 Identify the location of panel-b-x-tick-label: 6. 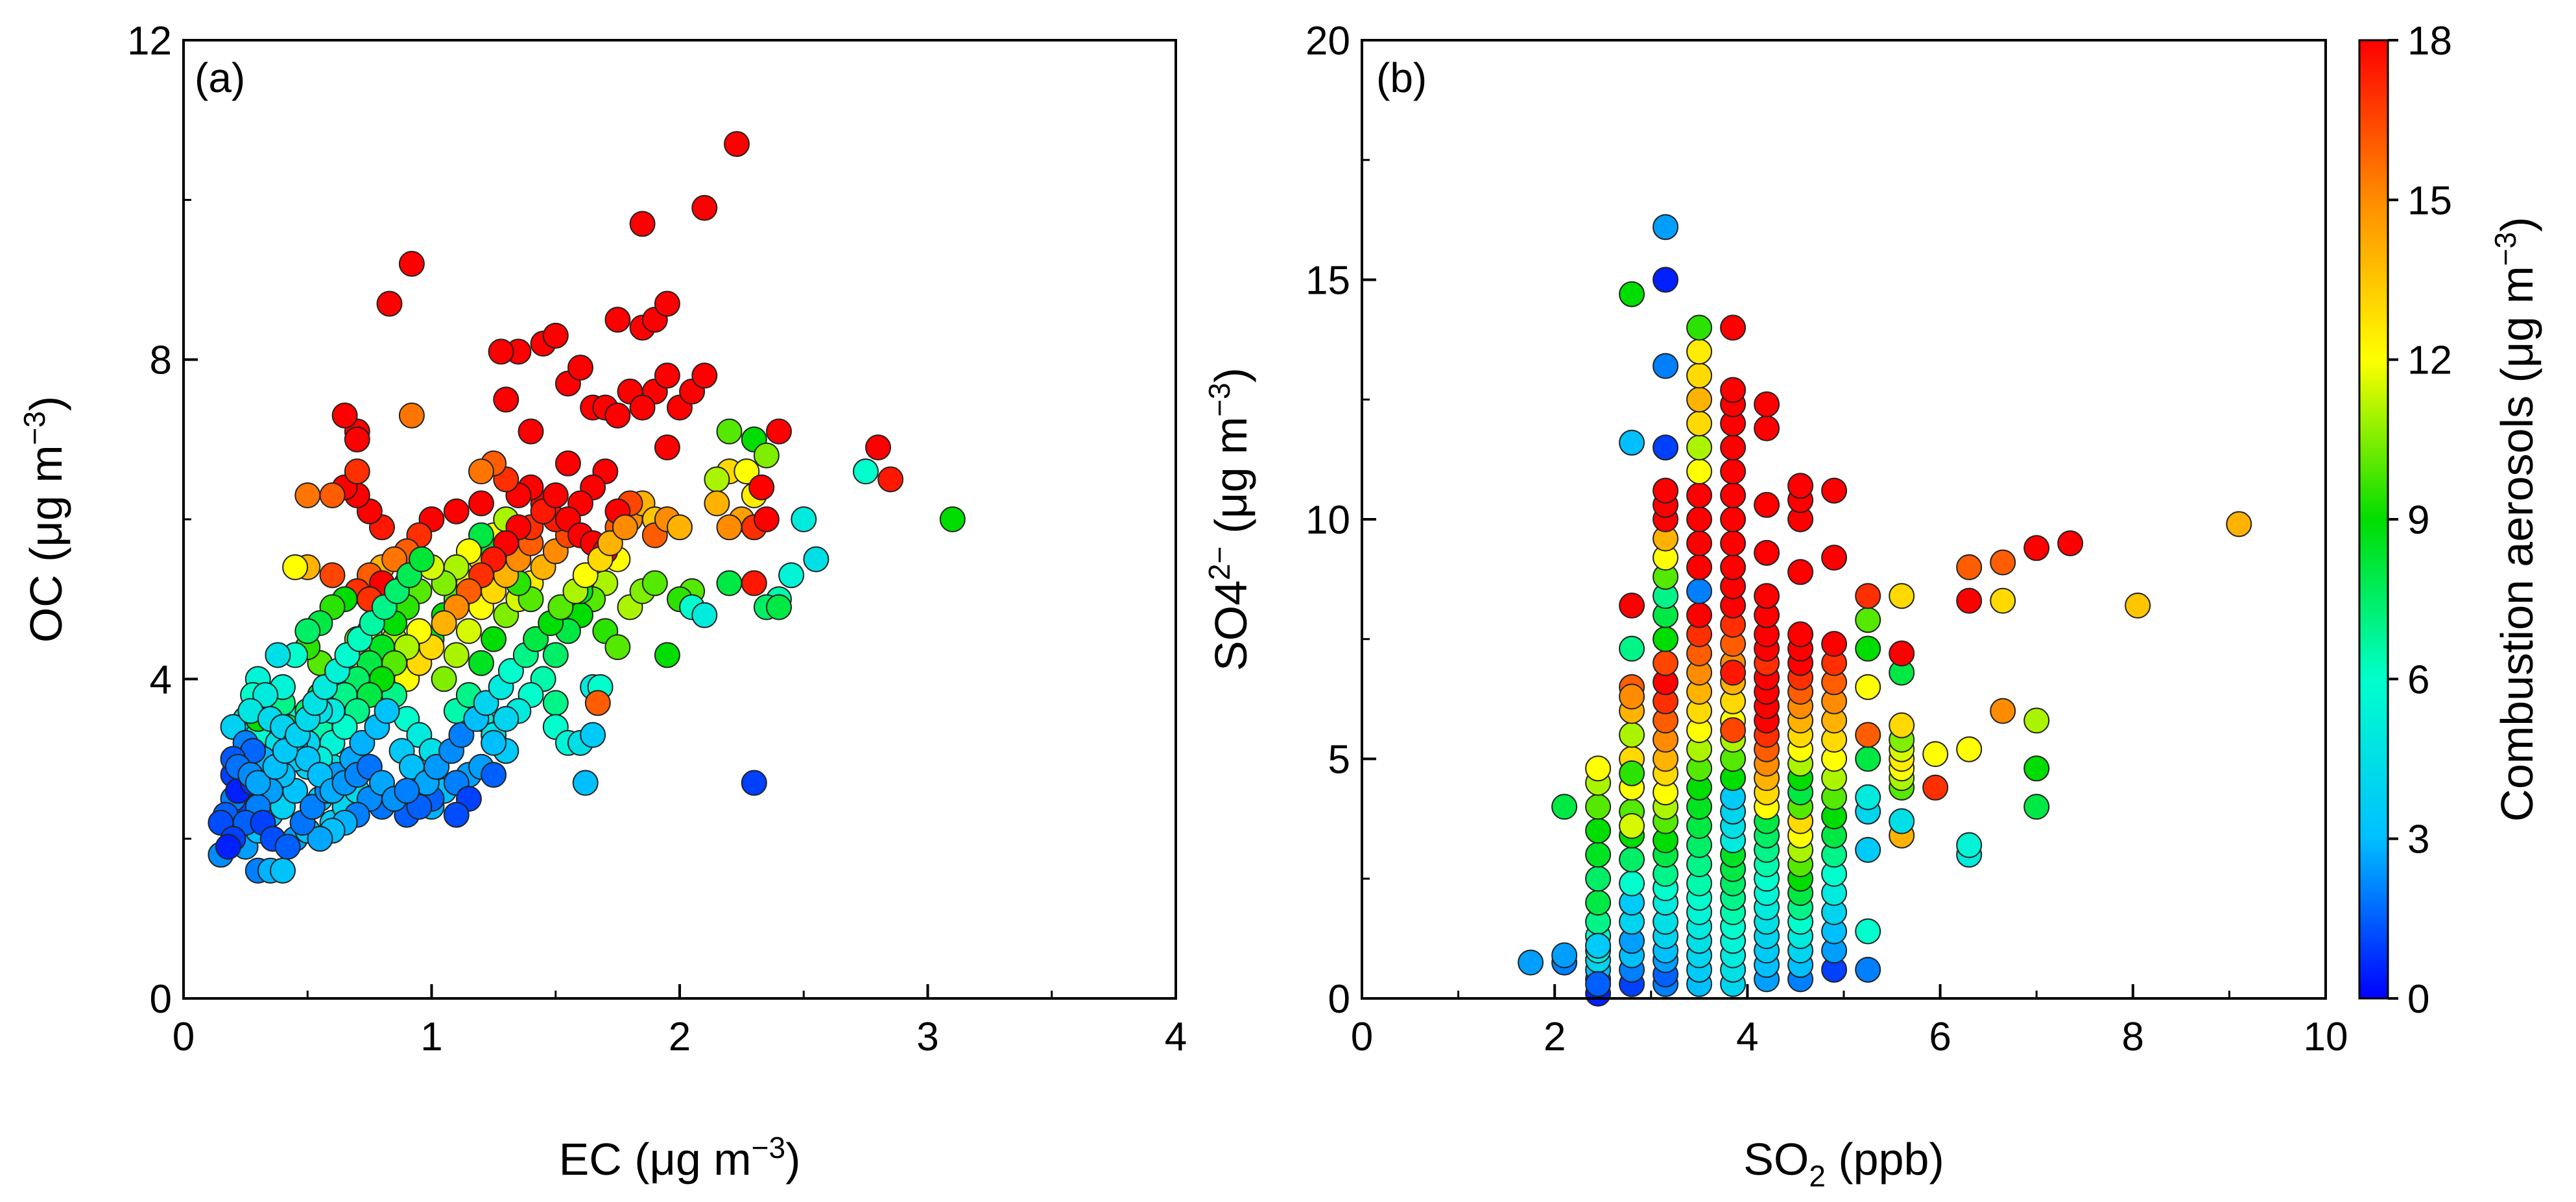
(1940, 1037).